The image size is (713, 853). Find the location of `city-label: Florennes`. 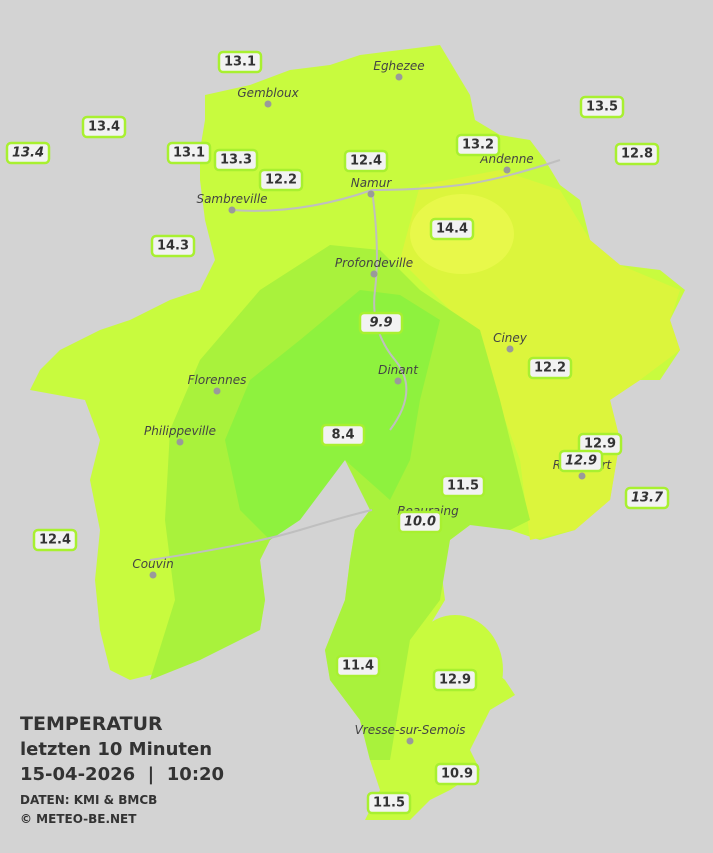

city-label: Florennes is located at coordinates (217, 380).